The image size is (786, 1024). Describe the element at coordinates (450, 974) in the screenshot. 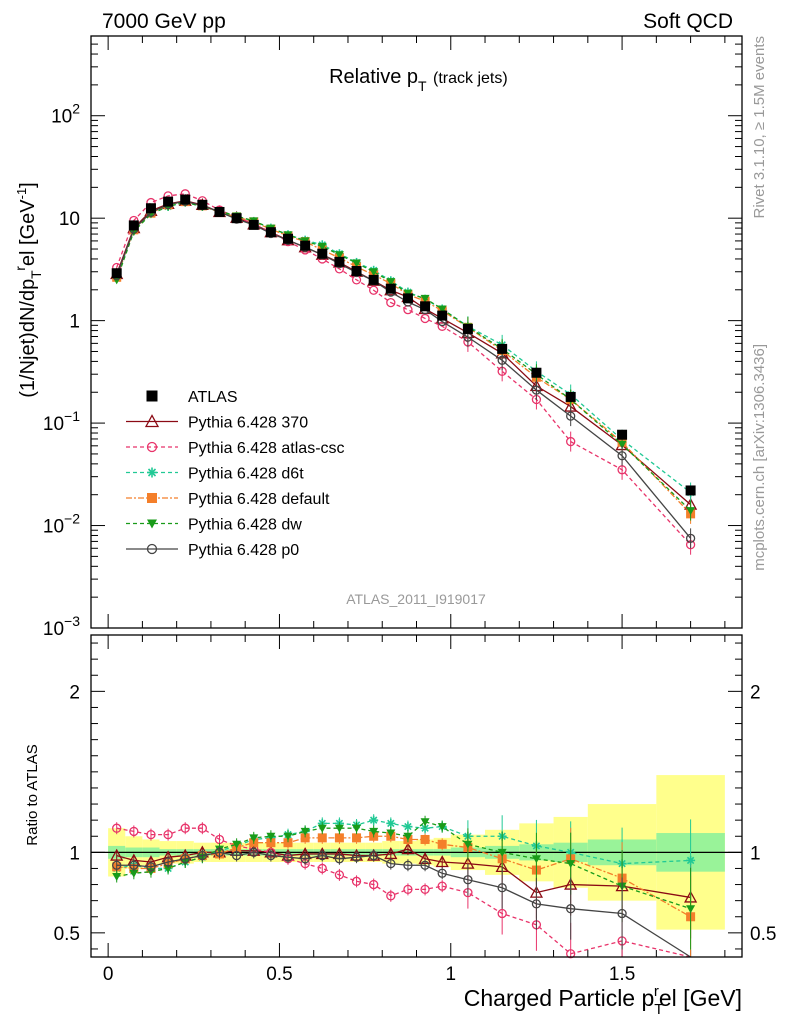

I see `ratio-xtick-label: 1` at that location.